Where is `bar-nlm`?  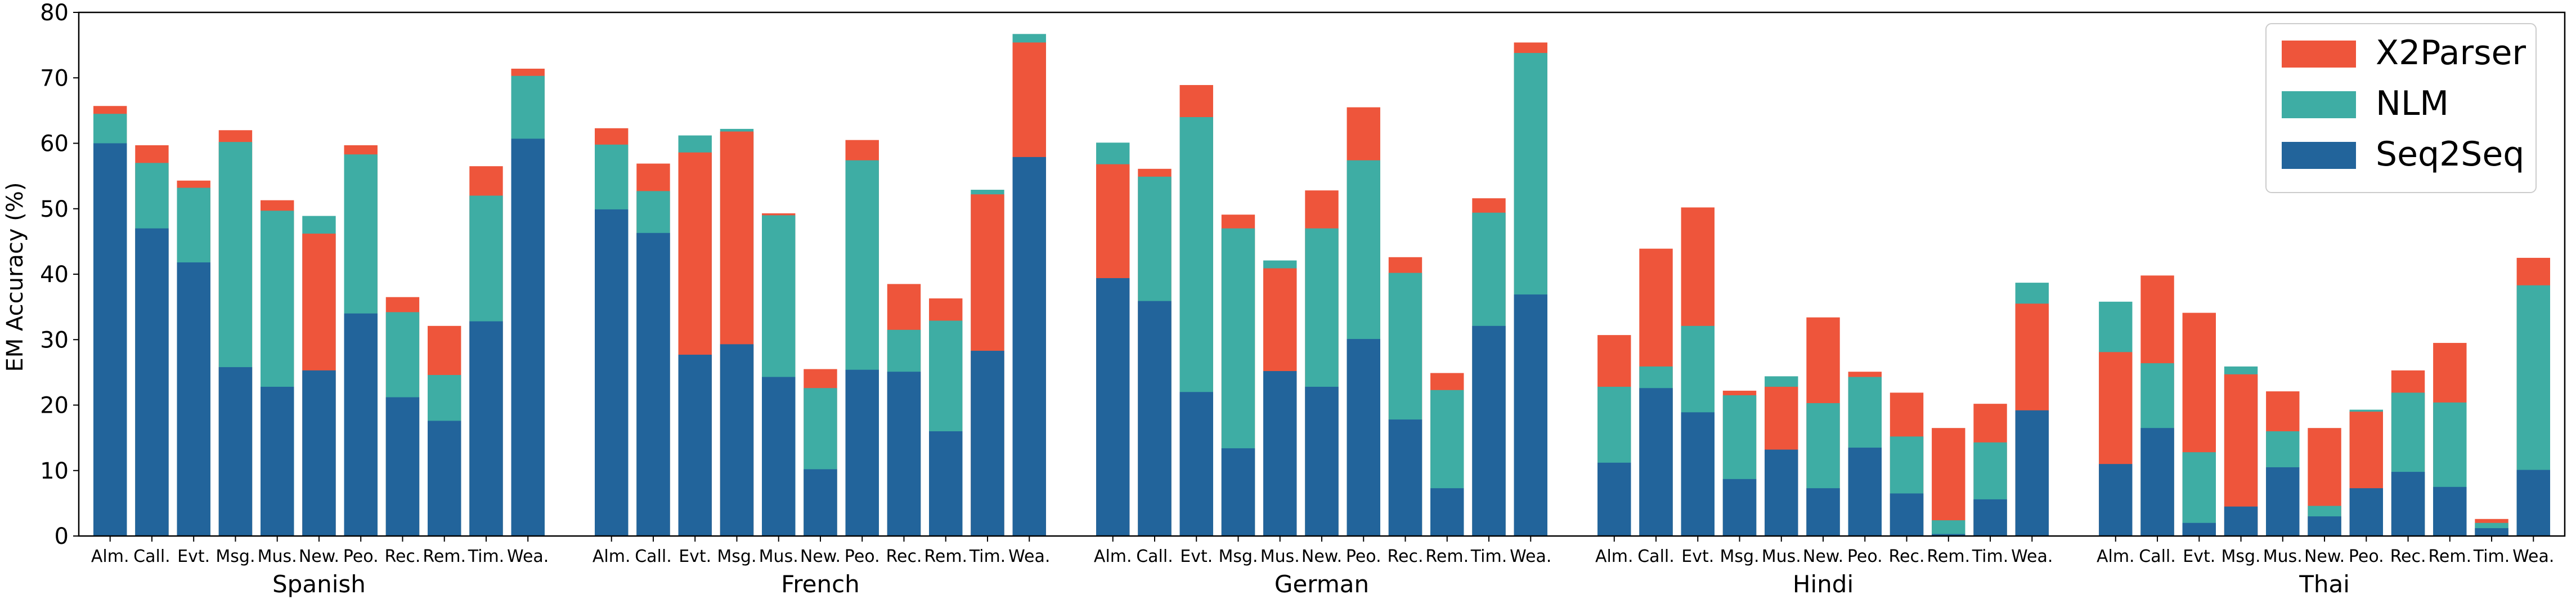 bar-nlm is located at coordinates (2199, 494).